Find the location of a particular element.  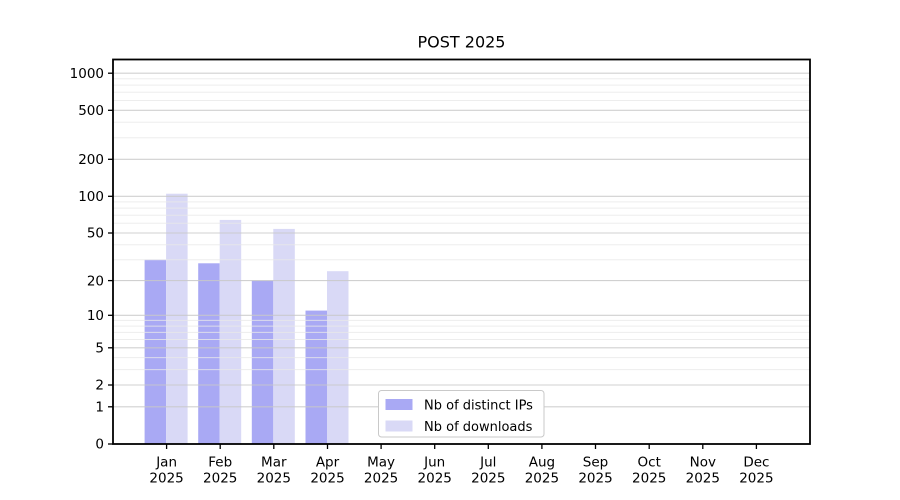

bar-distinct-ips-jan is located at coordinates (155, 351).